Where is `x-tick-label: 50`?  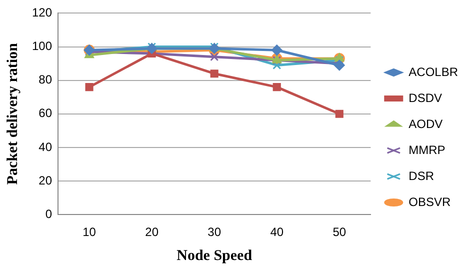 x-tick-label: 50 is located at coordinates (339, 232).